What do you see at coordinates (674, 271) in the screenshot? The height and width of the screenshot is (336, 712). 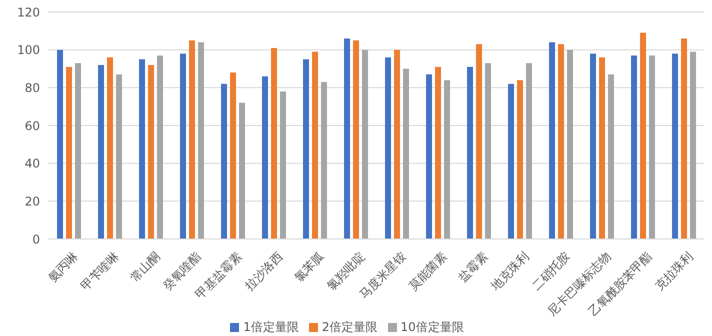 I see `x-tick-label: 克拉珠利` at bounding box center [674, 271].